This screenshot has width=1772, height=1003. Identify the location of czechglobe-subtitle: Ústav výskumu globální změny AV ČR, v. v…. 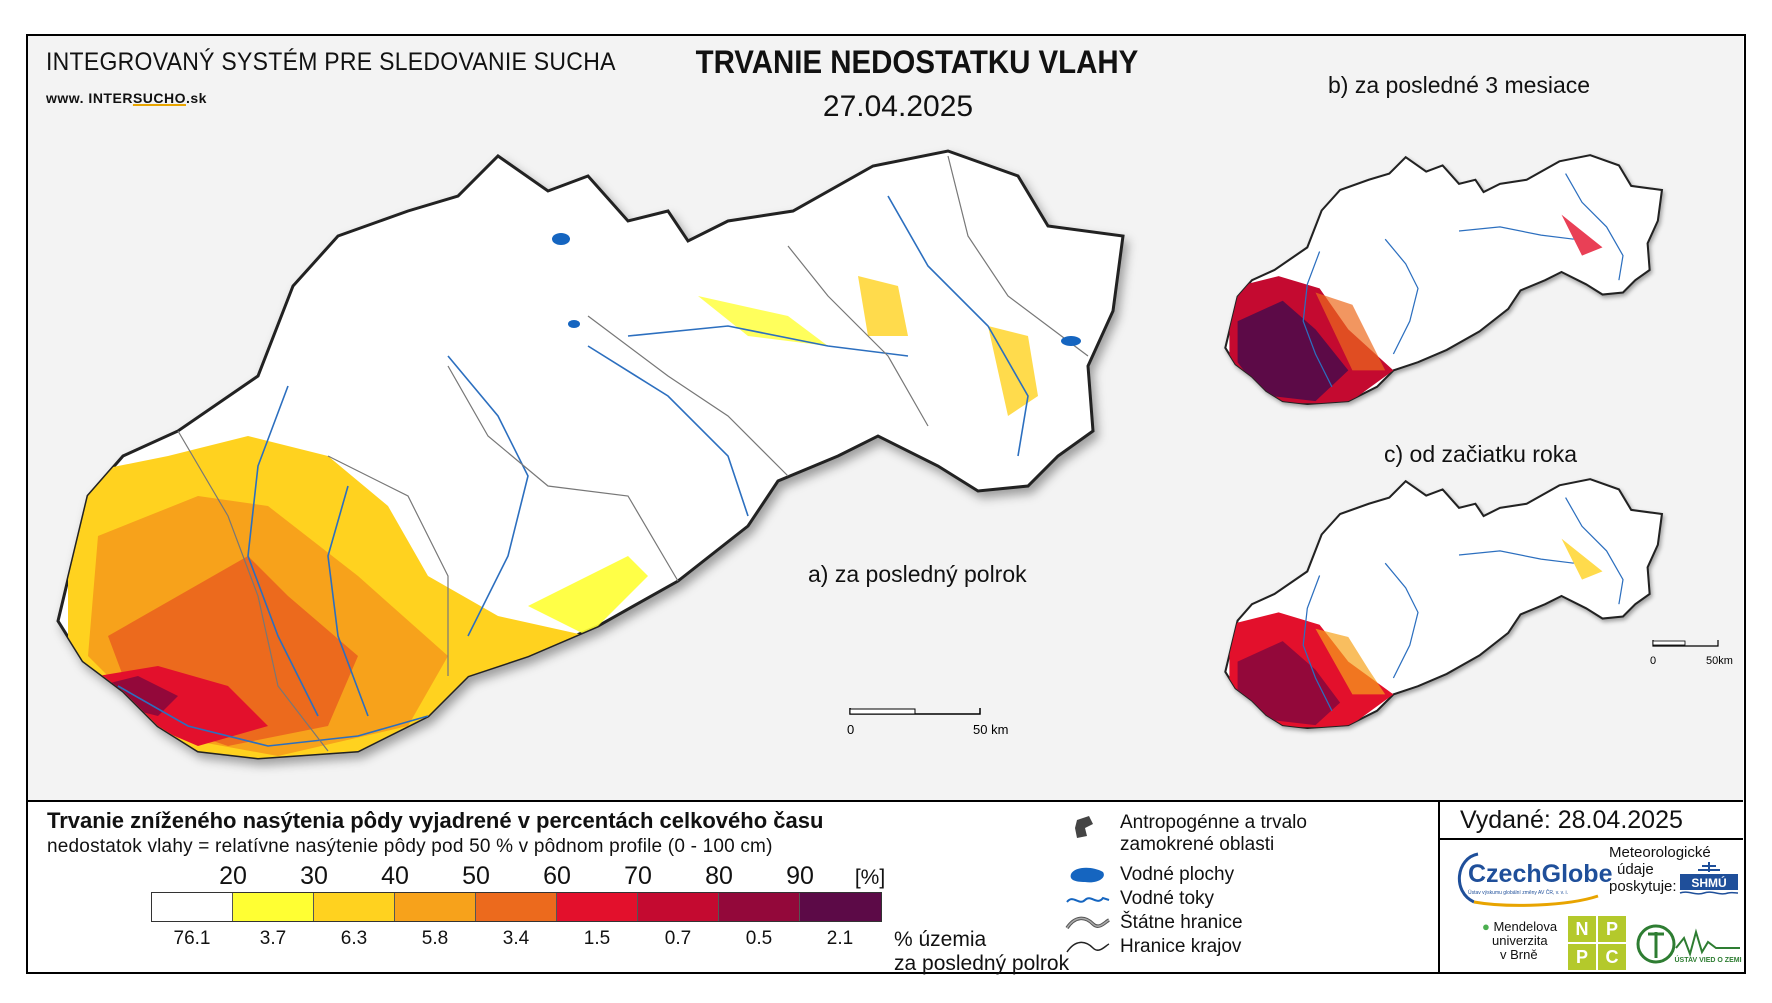
(1518, 893).